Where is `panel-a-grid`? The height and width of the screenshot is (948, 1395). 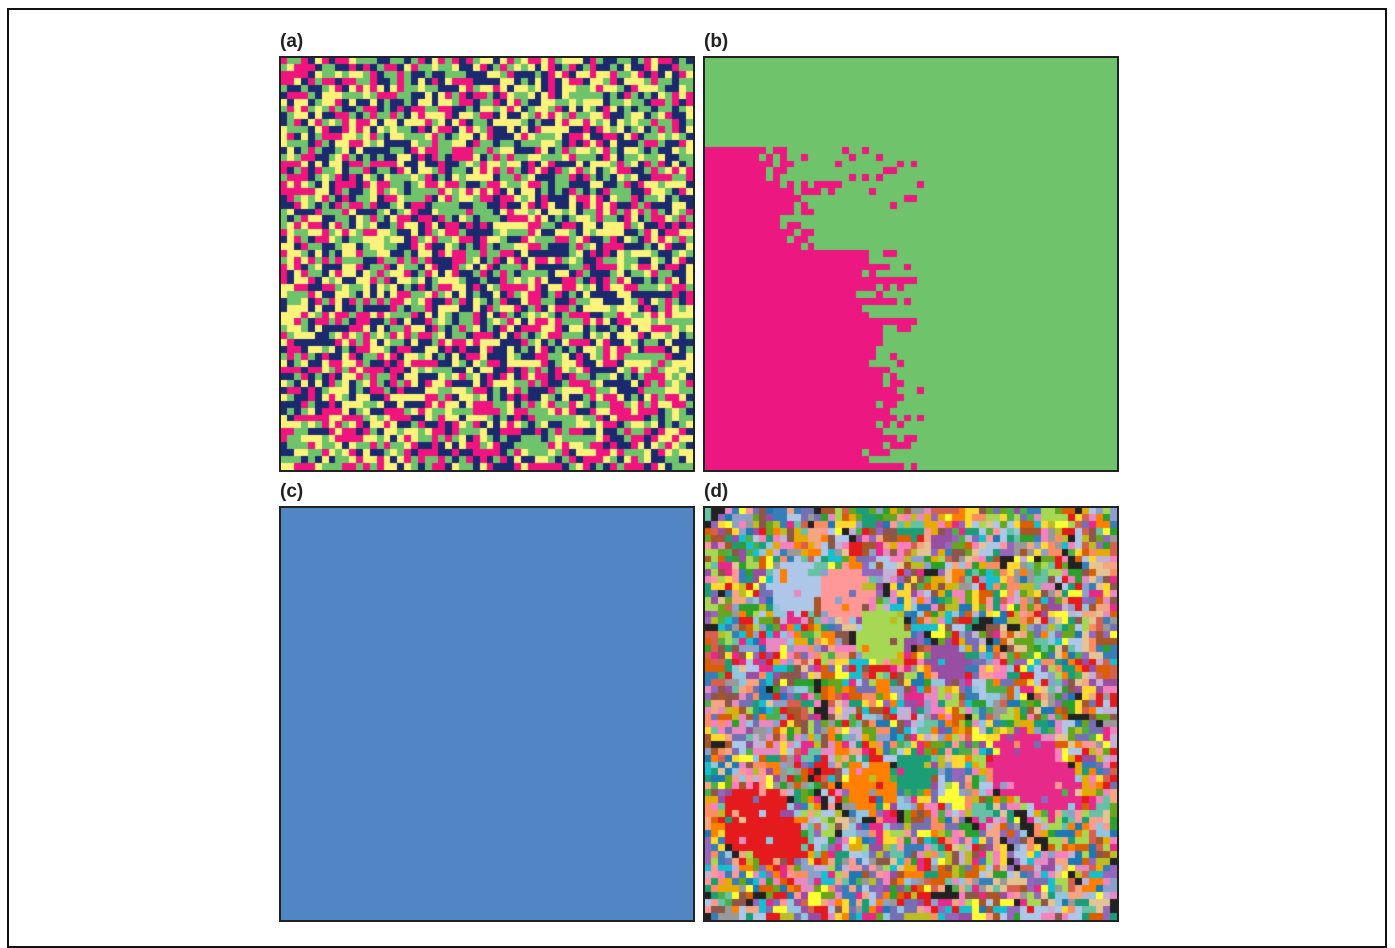 panel-a-grid is located at coordinates (487, 264).